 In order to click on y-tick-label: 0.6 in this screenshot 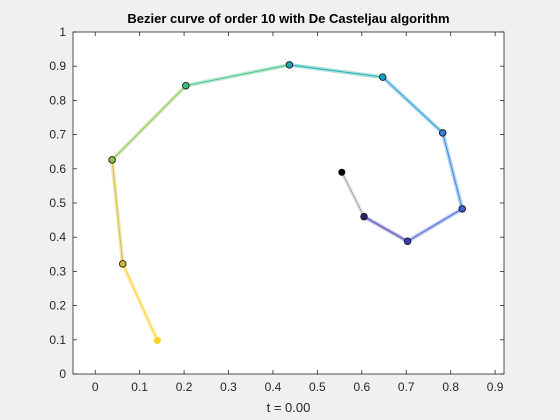, I will do `click(57, 169)`.